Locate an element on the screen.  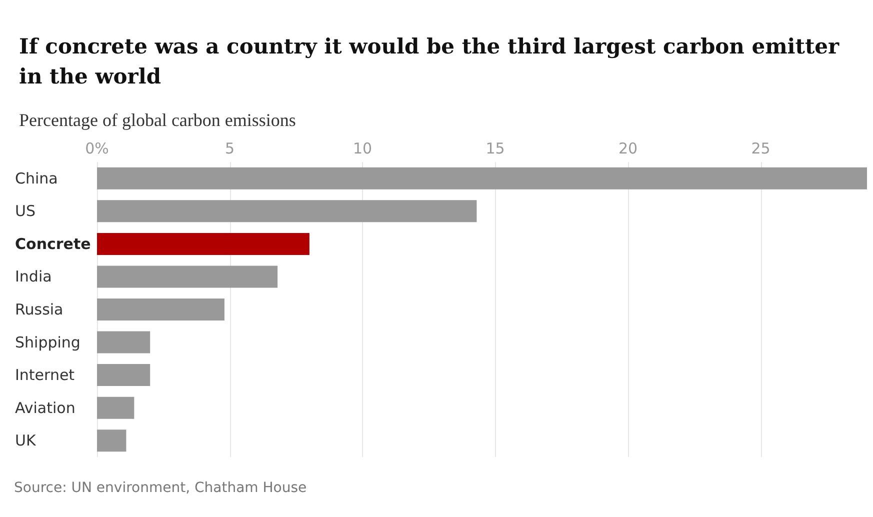
y-tick-label: Internet is located at coordinates (45, 375).